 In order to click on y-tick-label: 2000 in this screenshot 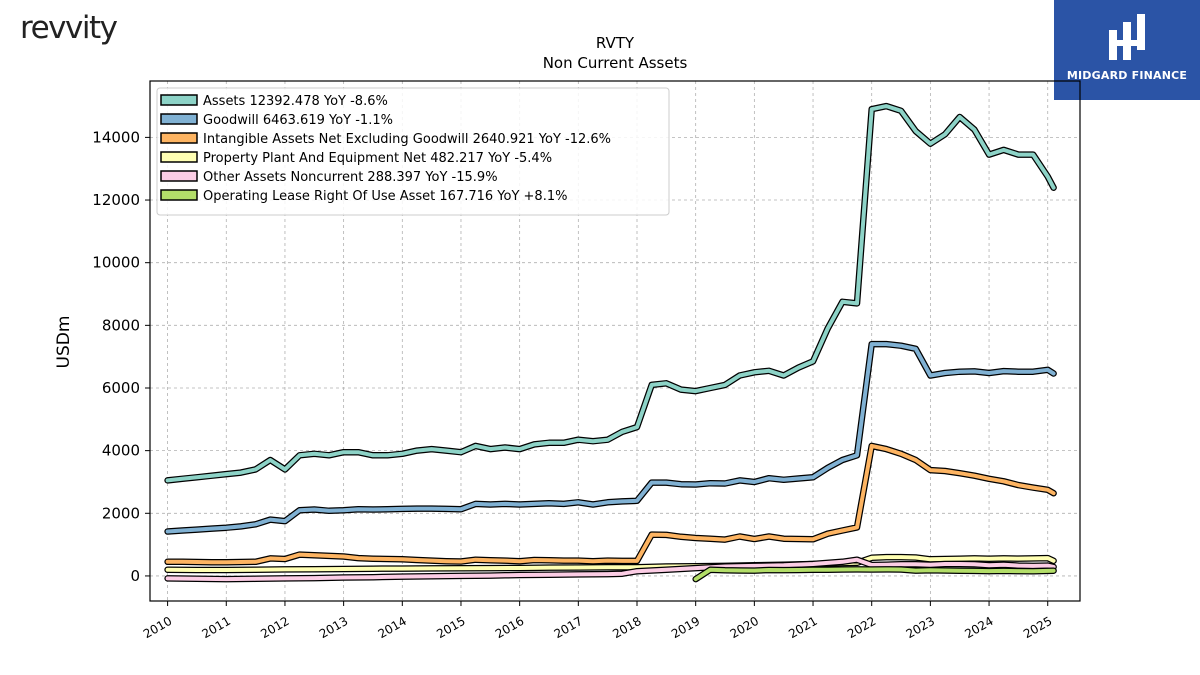, I will do `click(121, 513)`.